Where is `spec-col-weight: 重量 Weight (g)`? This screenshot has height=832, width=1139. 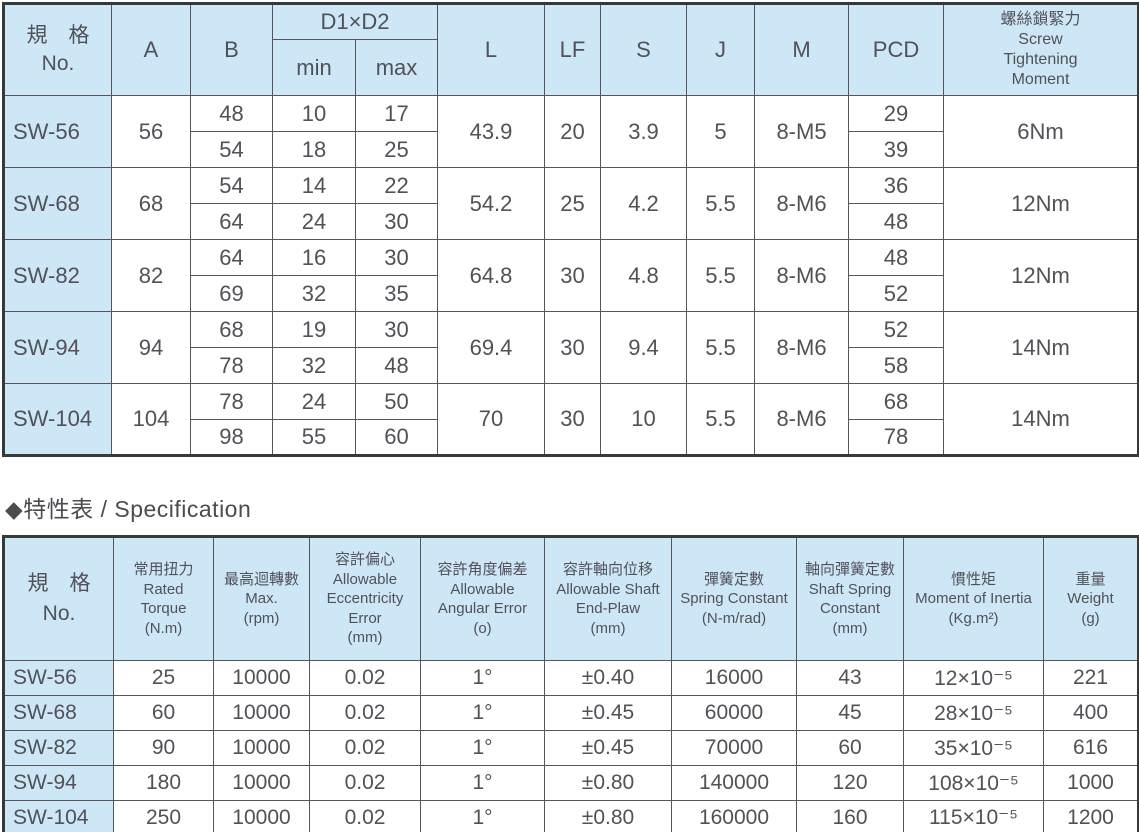
spec-col-weight: 重量 Weight (g) is located at coordinates (1091, 598).